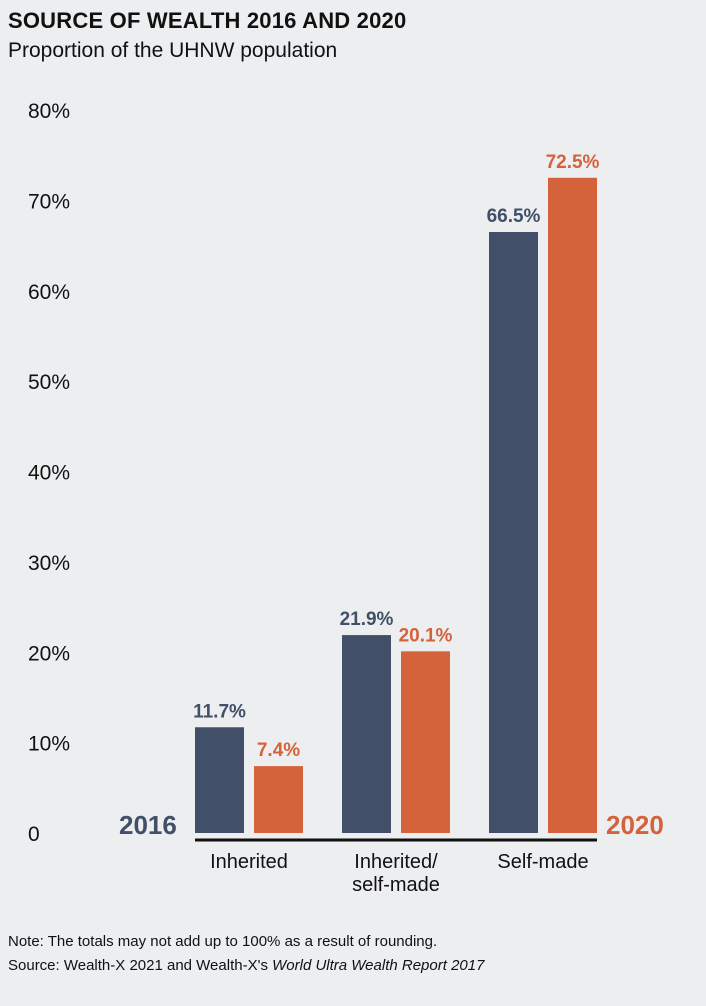 The height and width of the screenshot is (1006, 706). Describe the element at coordinates (573, 162) in the screenshot. I see `data-label-2020-2: 72.5%` at that location.